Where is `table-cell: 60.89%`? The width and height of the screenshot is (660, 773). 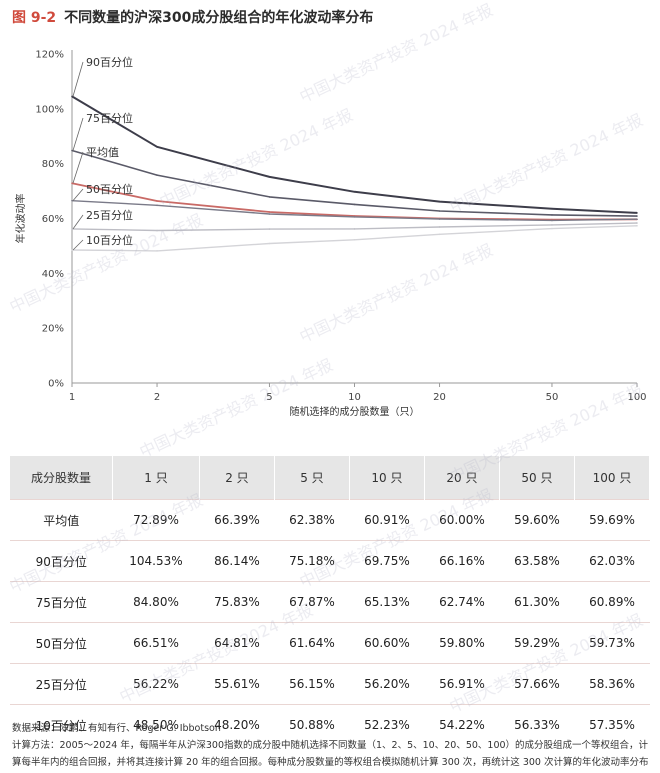
table-cell: 60.89% is located at coordinates (612, 602).